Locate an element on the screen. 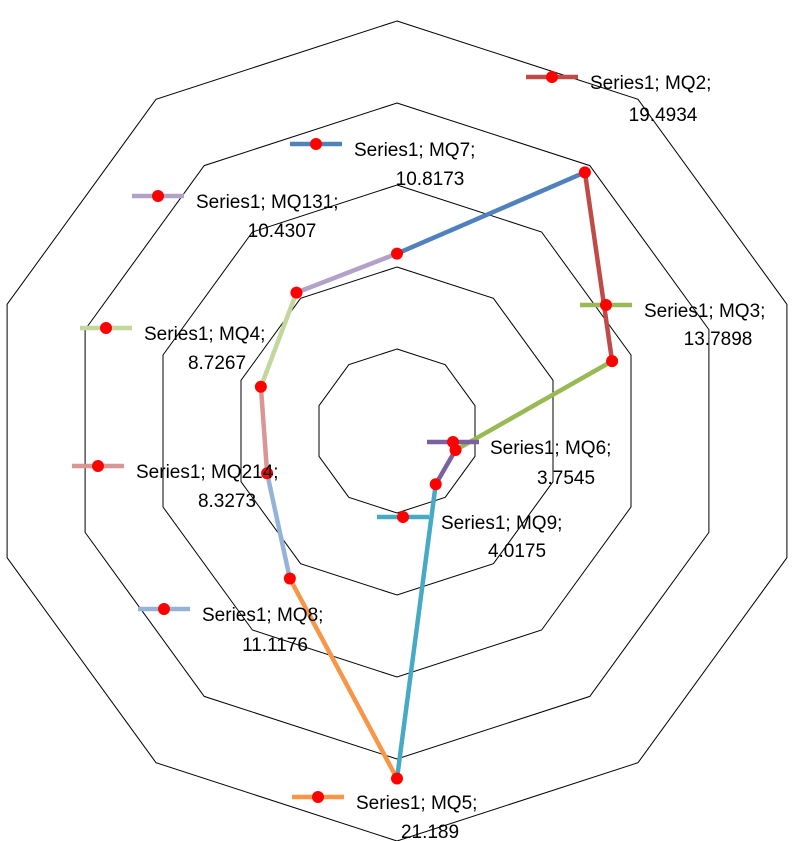  data-label-mq131: Series1; MQ131; 10.4307 is located at coordinates (235, 216).